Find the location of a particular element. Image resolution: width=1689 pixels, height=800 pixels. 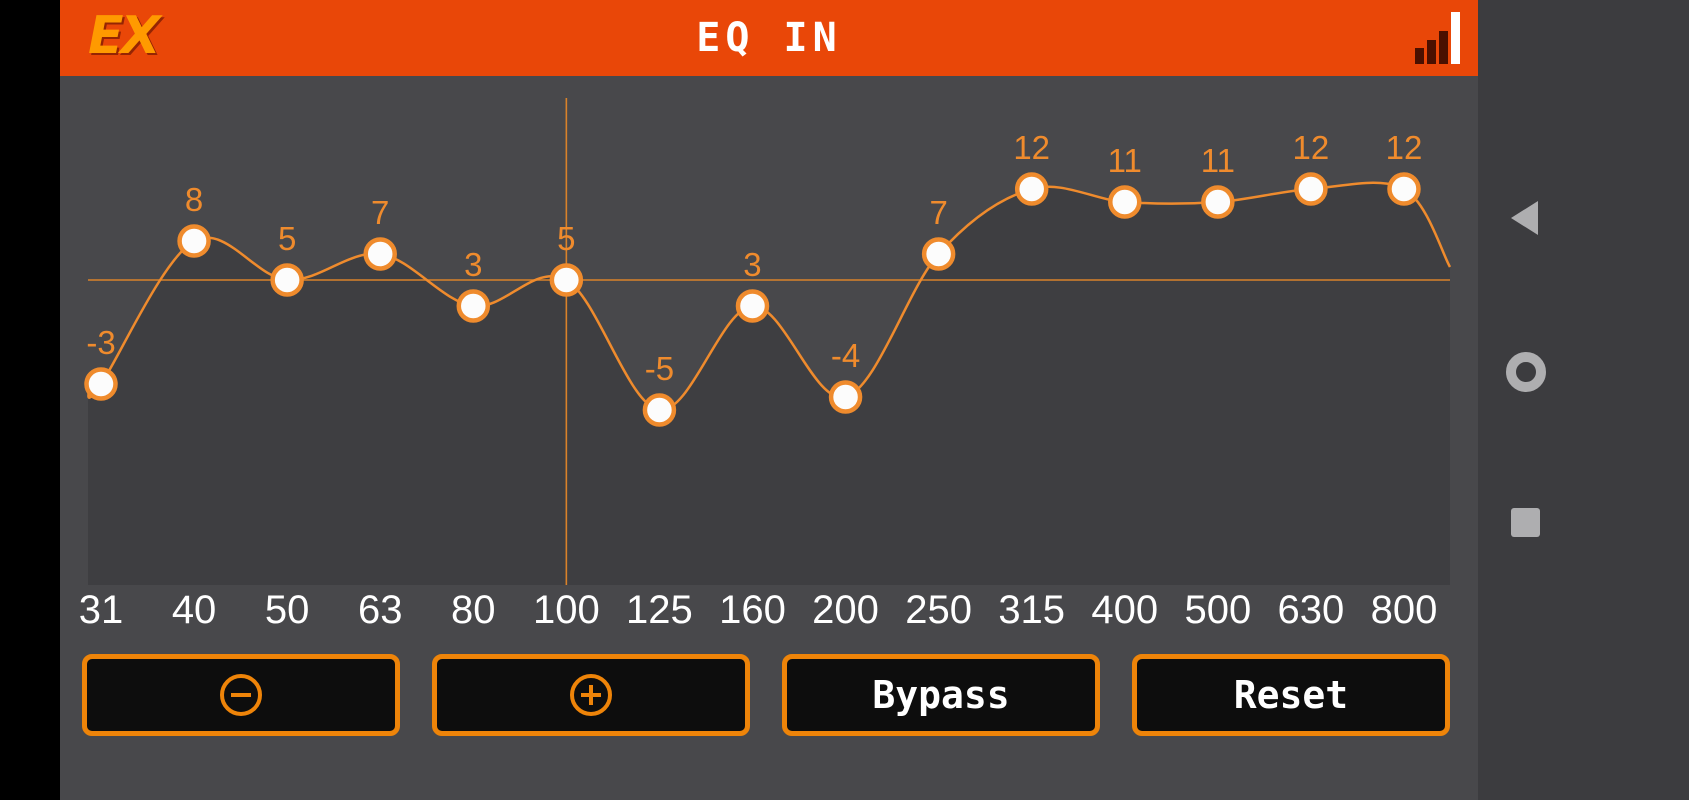

gain-value-label: 8 is located at coordinates (194, 199).